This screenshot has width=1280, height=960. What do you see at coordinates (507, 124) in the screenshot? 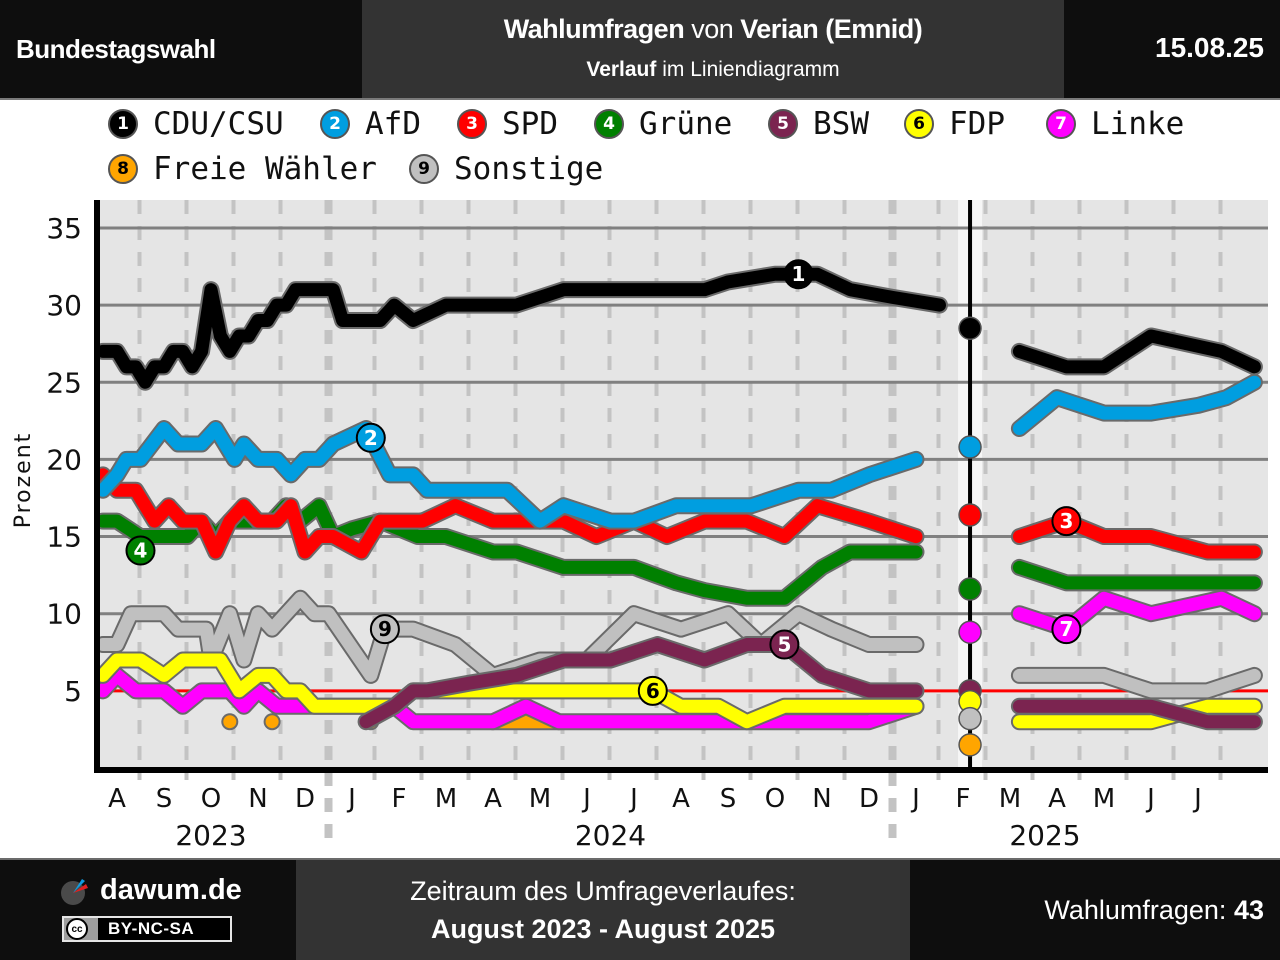
I see `legend-item-2: 3 SPD` at bounding box center [507, 124].